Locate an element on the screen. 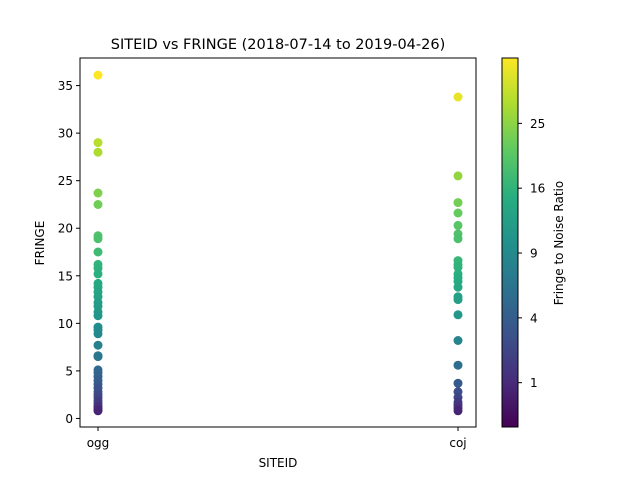 Image resolution: width=640 pixels, height=480 pixels. x-axis-ticks: ogg coj is located at coordinates (277, 438).